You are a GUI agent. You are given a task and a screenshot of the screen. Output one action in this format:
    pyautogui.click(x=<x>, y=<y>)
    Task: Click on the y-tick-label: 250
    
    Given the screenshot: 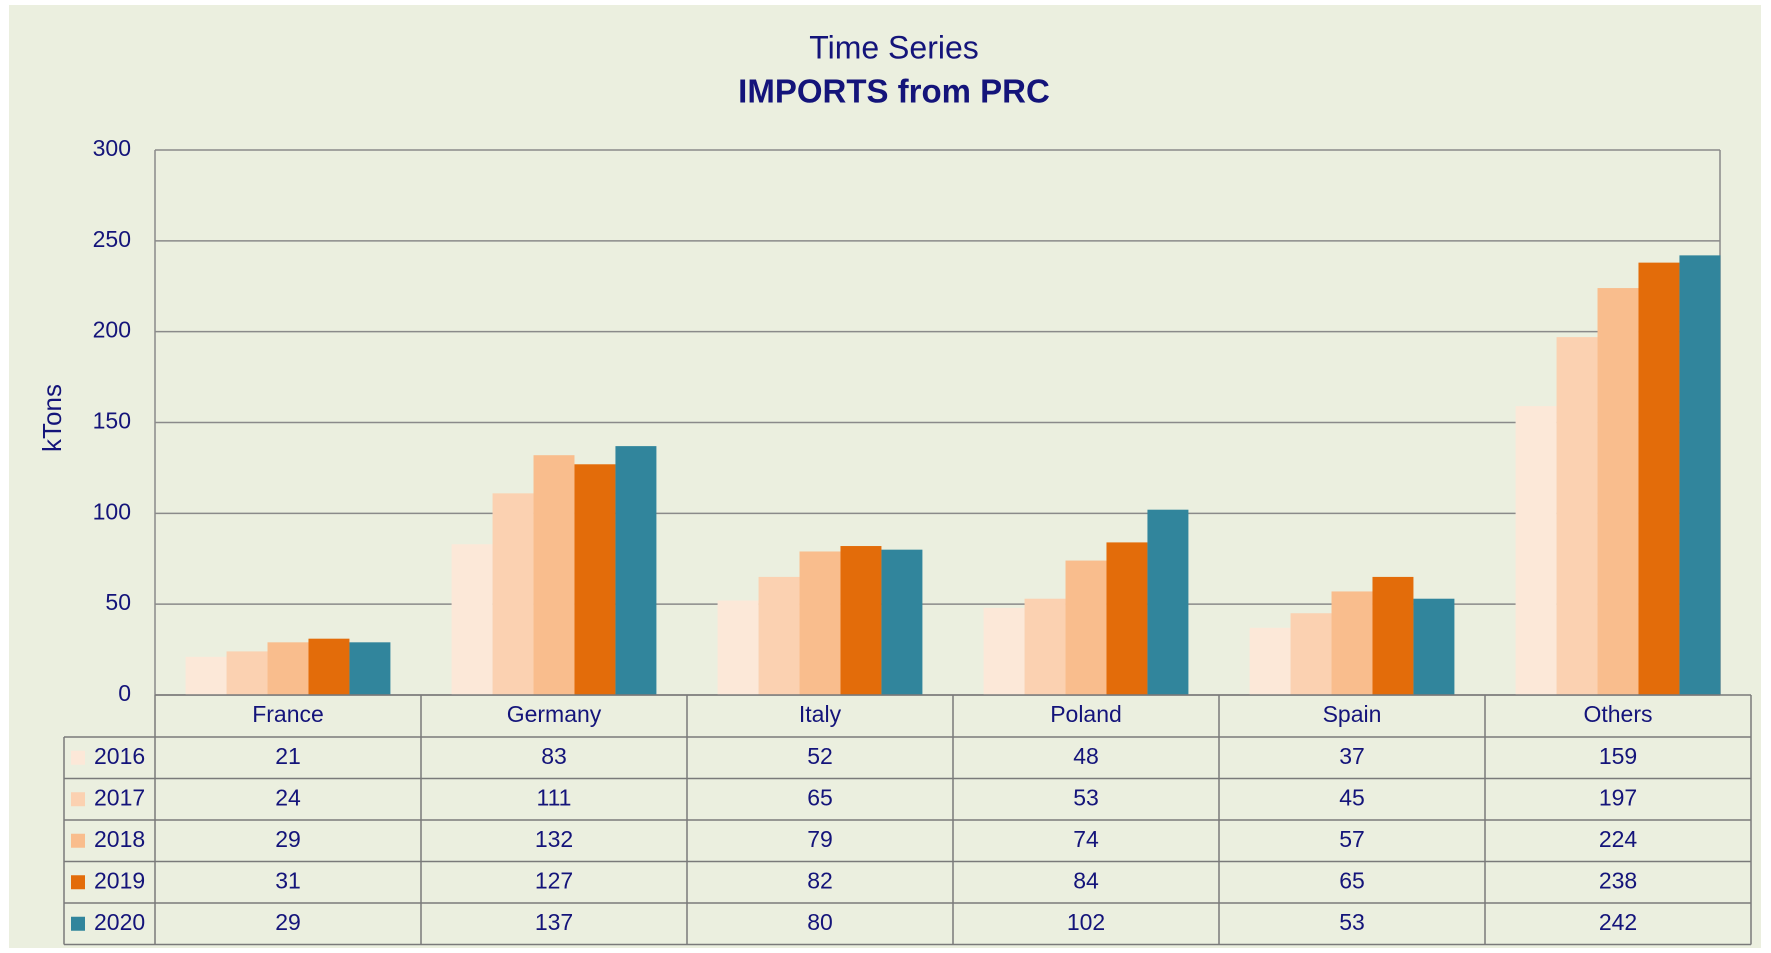 What is the action you would take?
    pyautogui.click(x=112, y=239)
    